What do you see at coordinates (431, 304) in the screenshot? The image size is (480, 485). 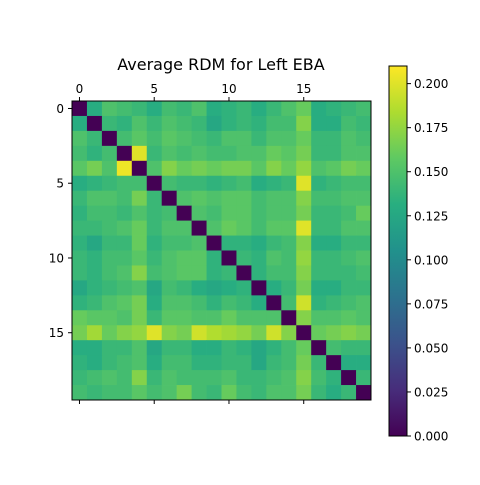 I see `colorbar-tick-label: 0.075` at bounding box center [431, 304].